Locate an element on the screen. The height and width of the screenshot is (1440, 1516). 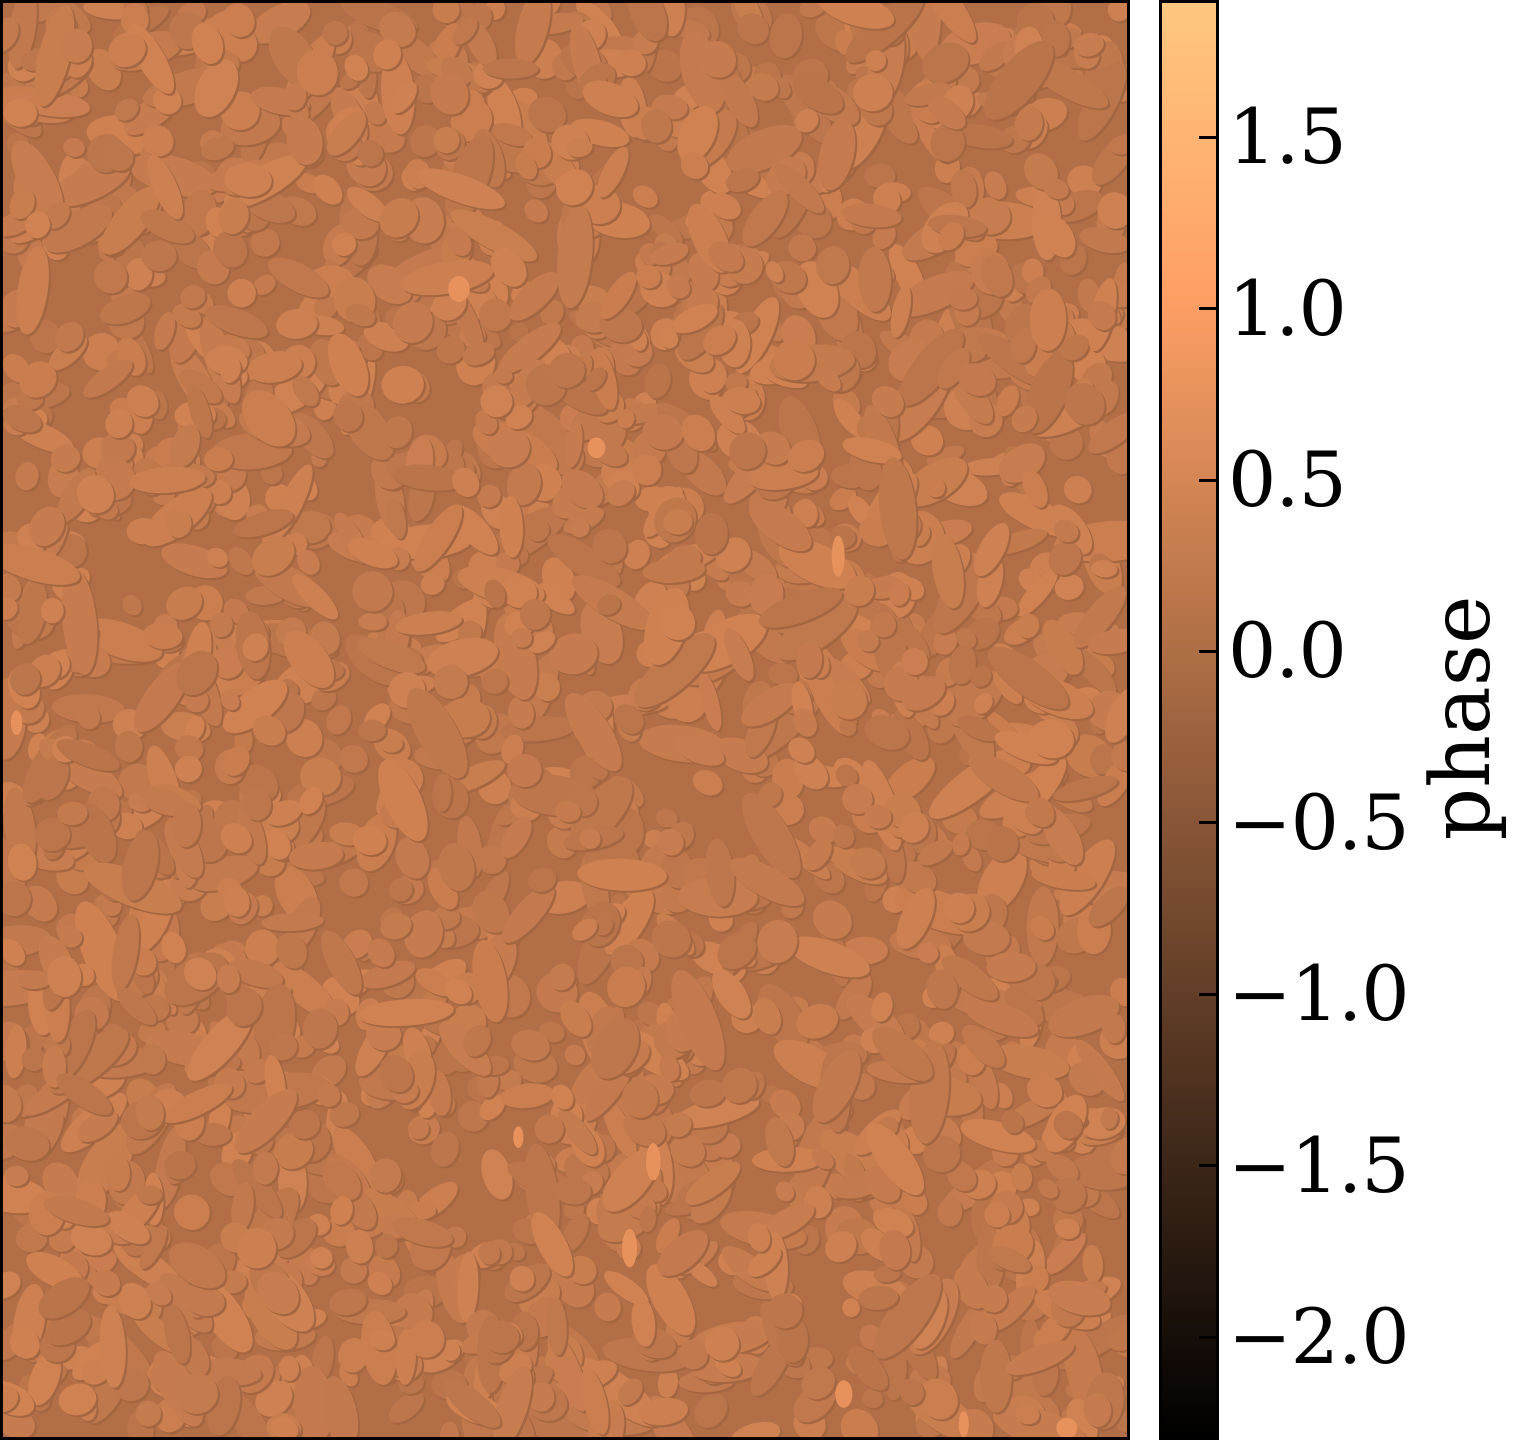
colorbar-tick-label: 1.0 is located at coordinates (1287, 308).